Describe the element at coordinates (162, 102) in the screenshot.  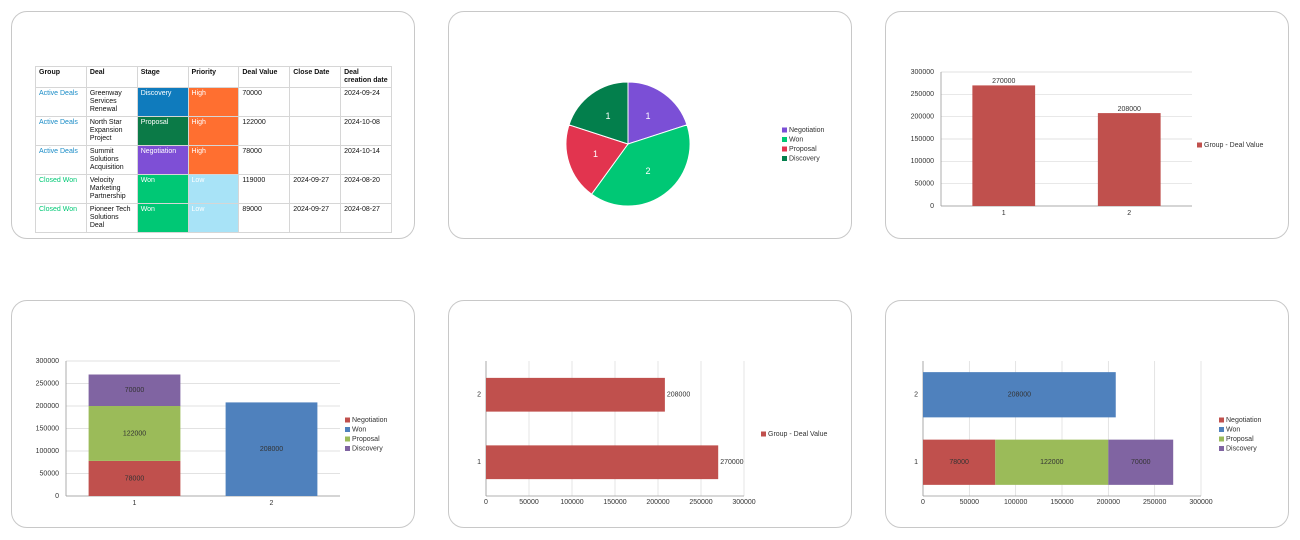
I see `table-cell: Discovery` at that location.